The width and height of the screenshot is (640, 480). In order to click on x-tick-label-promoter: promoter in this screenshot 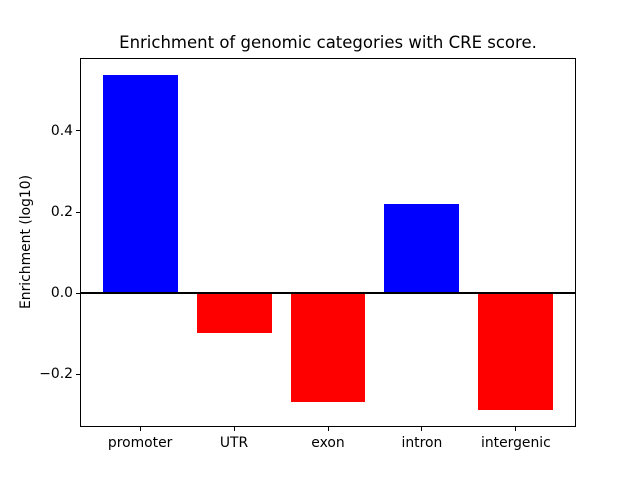, I will do `click(140, 443)`.